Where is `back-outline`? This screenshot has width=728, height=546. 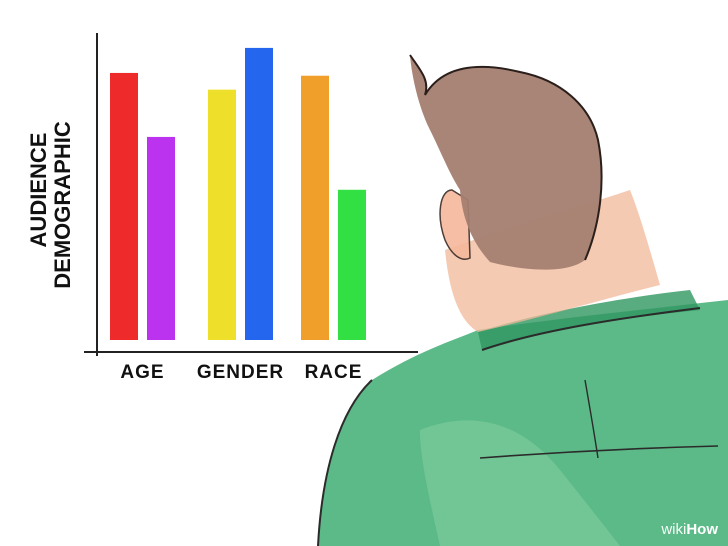 back-outline is located at coordinates (591, 329).